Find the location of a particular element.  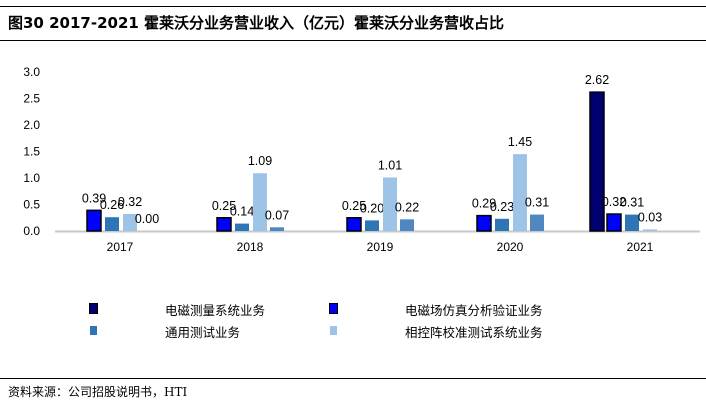

y-tick-label: 2.0 is located at coordinates (31, 125).